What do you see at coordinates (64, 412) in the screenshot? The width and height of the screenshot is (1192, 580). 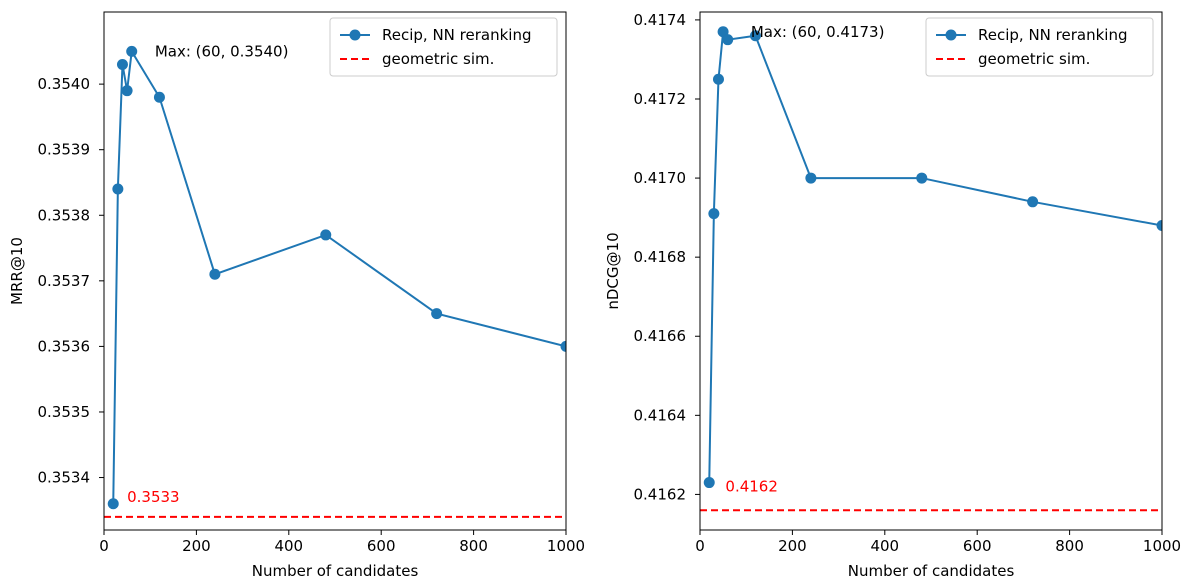 I see `y-tick-label: 0.3535` at bounding box center [64, 412].